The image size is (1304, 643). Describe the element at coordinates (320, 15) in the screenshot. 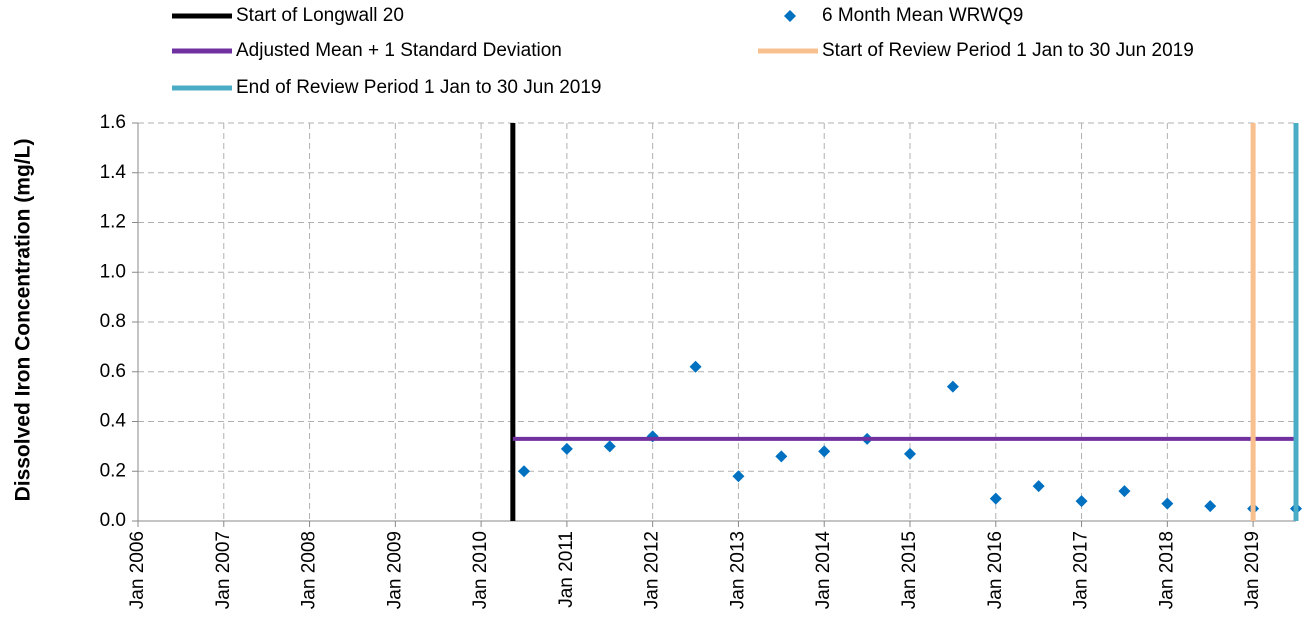

I see `legend-label: Start of Longwall 20` at that location.